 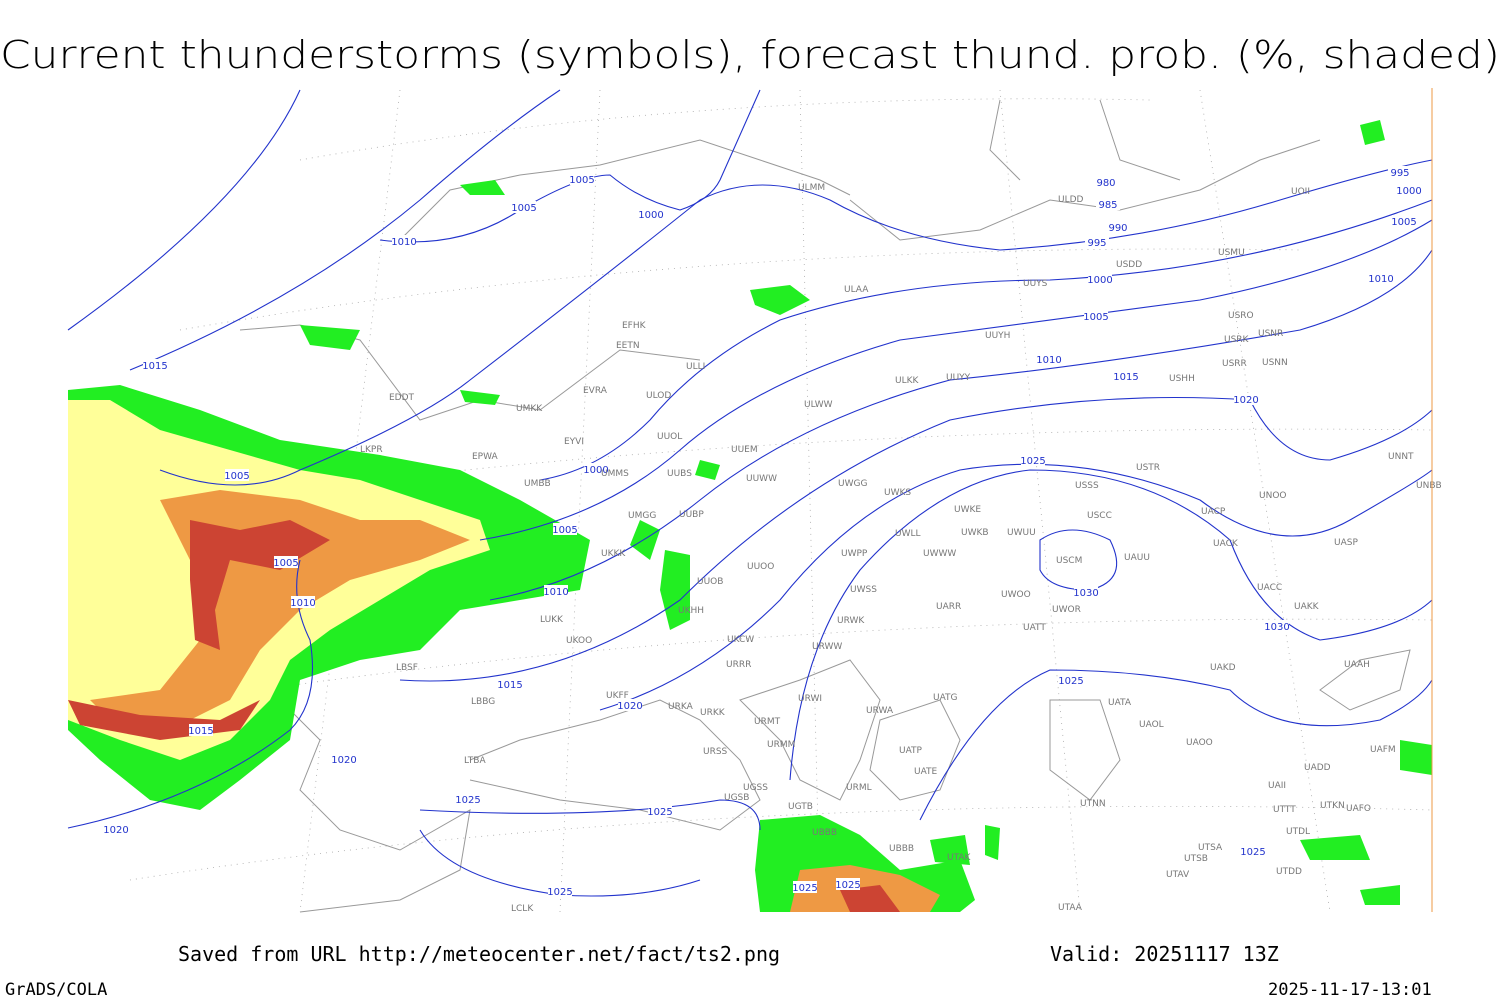 I want to click on station-label: UWKS, so click(x=897, y=493).